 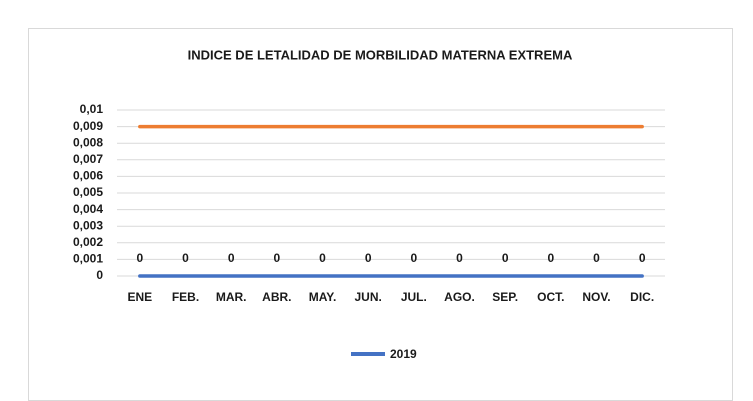 I want to click on y-tick-label: 0,005, so click(x=88, y=192).